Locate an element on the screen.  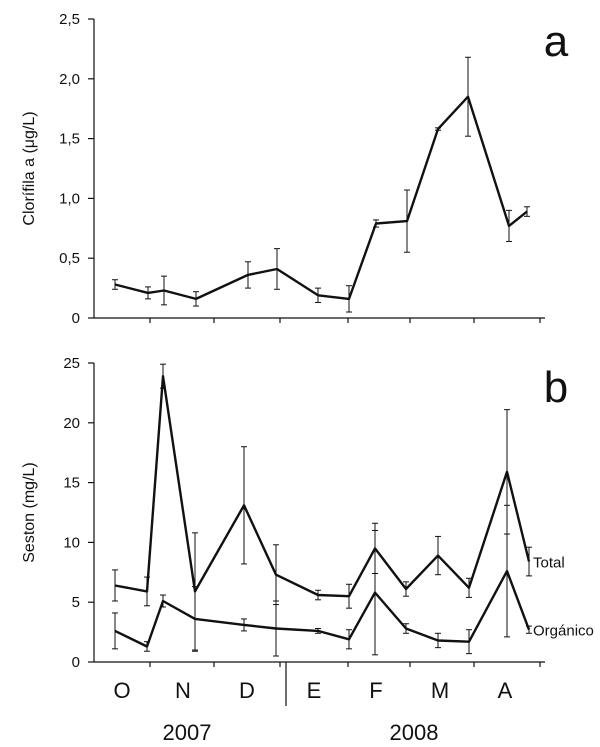
year-label-2008: 2008 is located at coordinates (414, 732).